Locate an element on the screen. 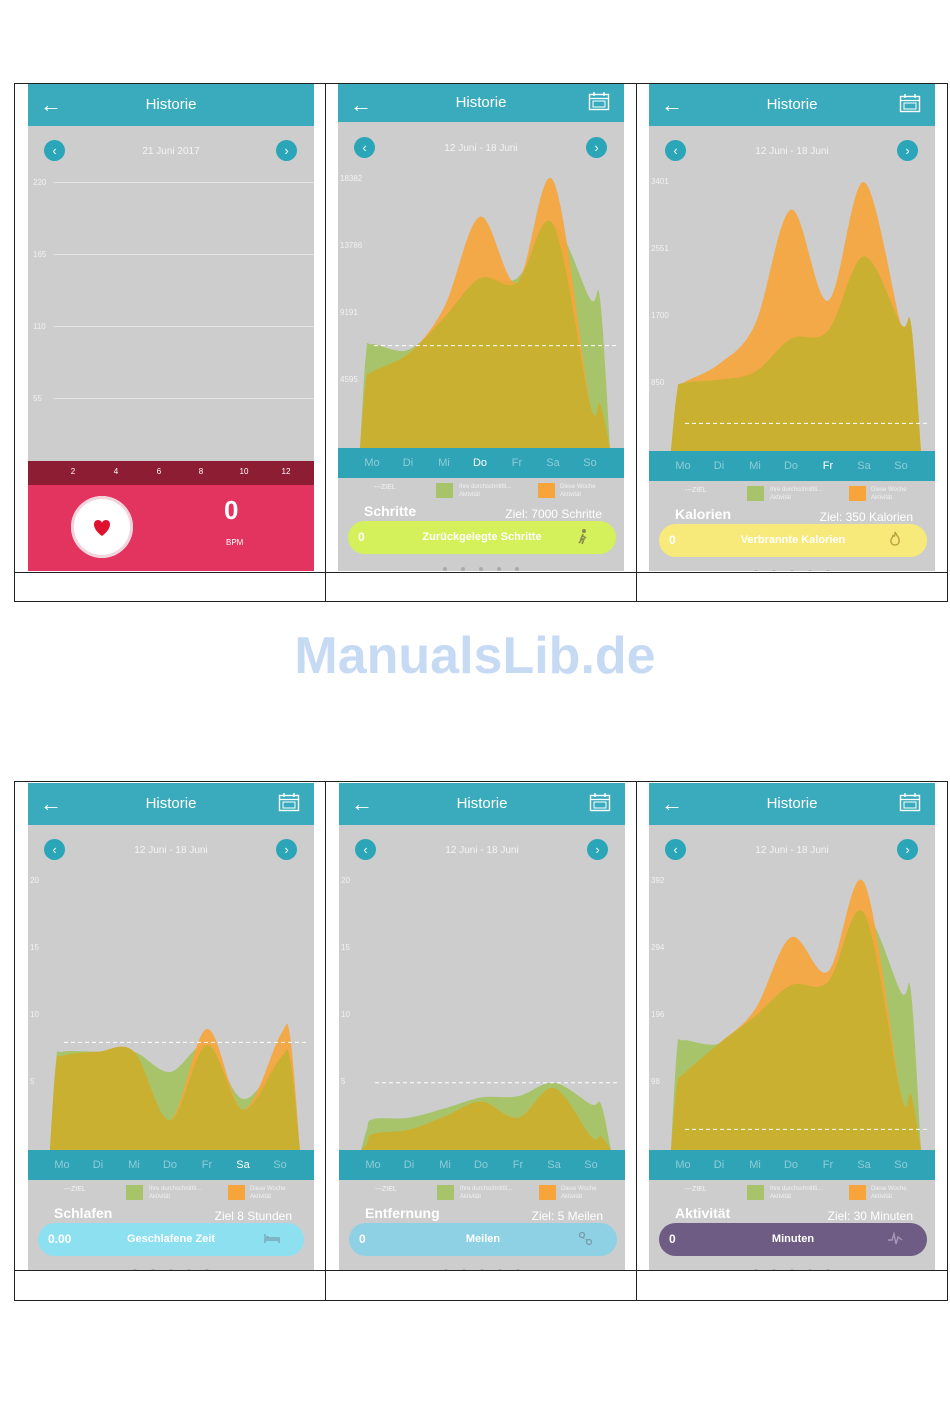 The image size is (950, 1420). heart-rate-button is located at coordinates (102, 527).